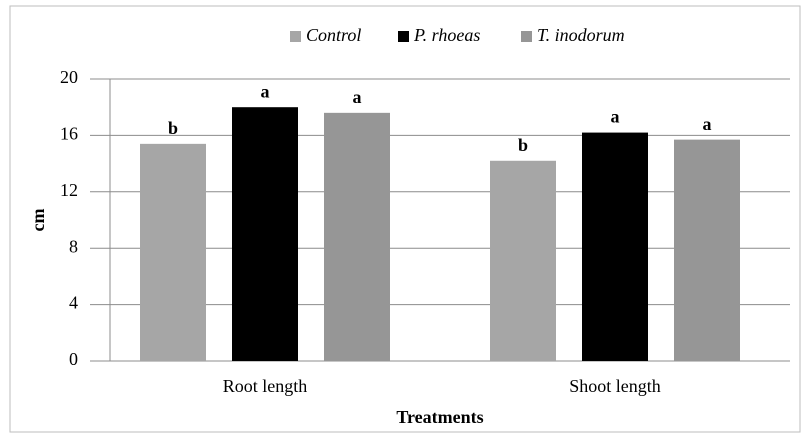 Image resolution: width=806 pixels, height=436 pixels. What do you see at coordinates (439, 417) in the screenshot?
I see `x-axis-label: Treatments` at bounding box center [439, 417].